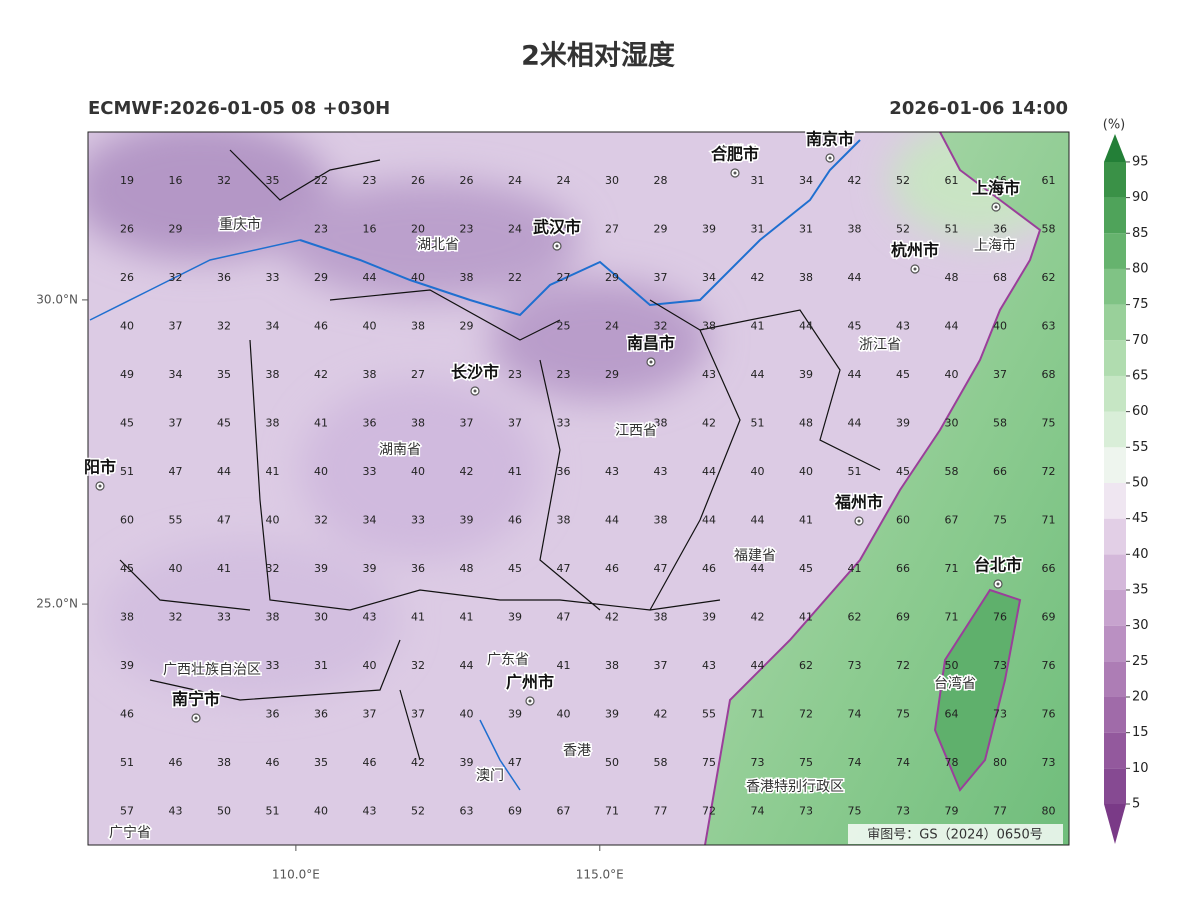  What do you see at coordinates (651, 343) in the screenshot?
I see `place-label: 南昌市` at bounding box center [651, 343].